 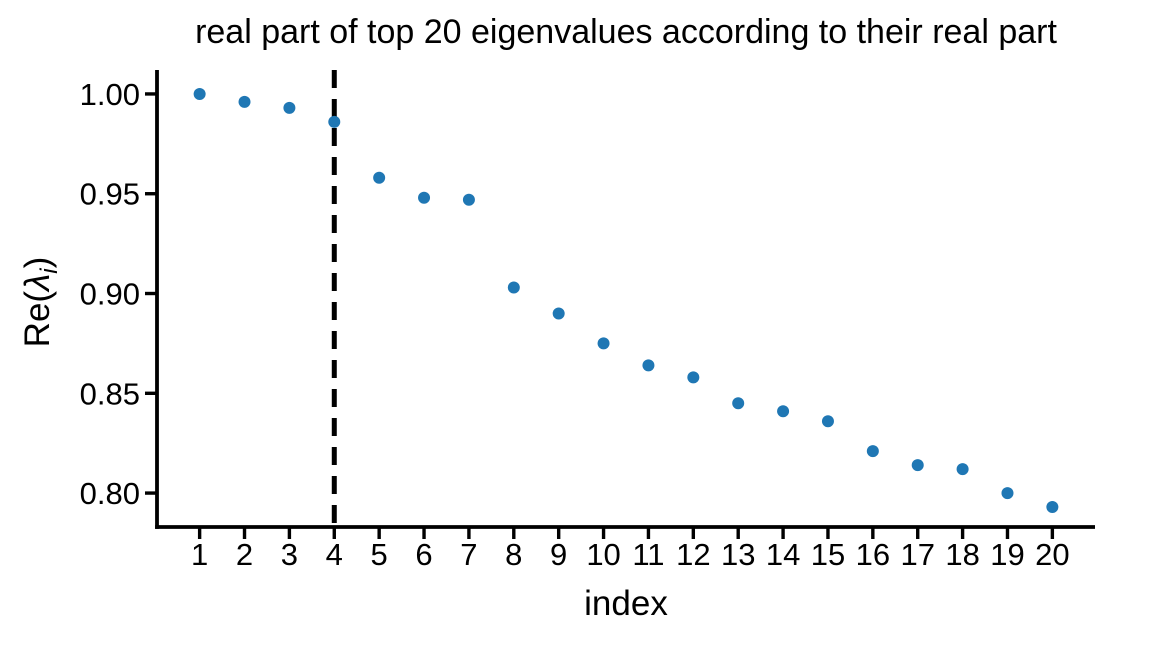 I want to click on x-tick-label: 8, so click(x=513, y=554).